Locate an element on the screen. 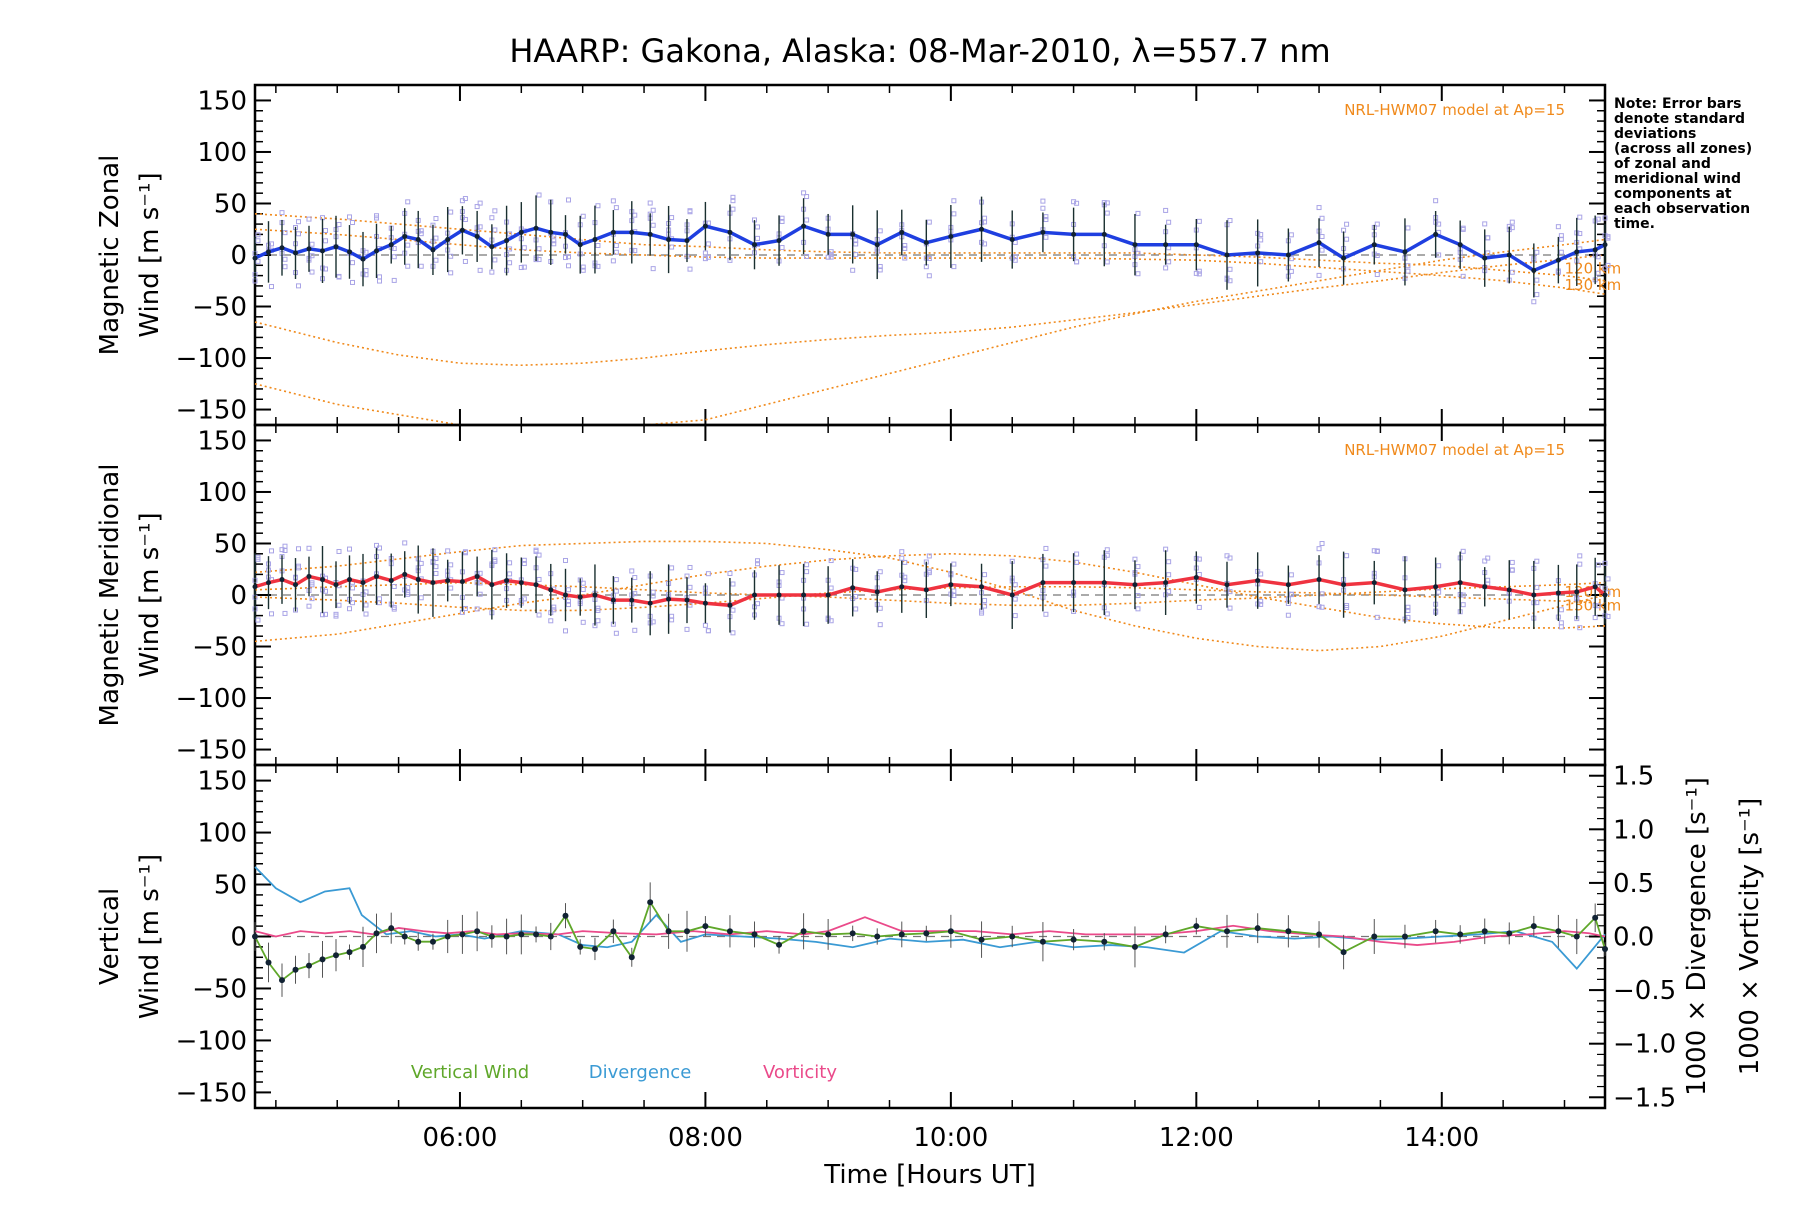 The width and height of the screenshot is (1800, 1205). legend-entry: Vertical Wind is located at coordinates (470, 1072).